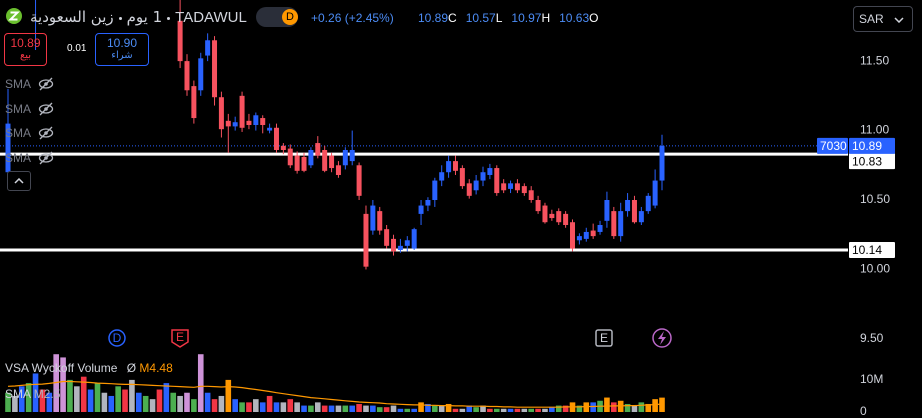 This screenshot has width=922, height=418. Describe the element at coordinates (122, 49) in the screenshot. I see `buy-button: 10.90 شراء` at that location.